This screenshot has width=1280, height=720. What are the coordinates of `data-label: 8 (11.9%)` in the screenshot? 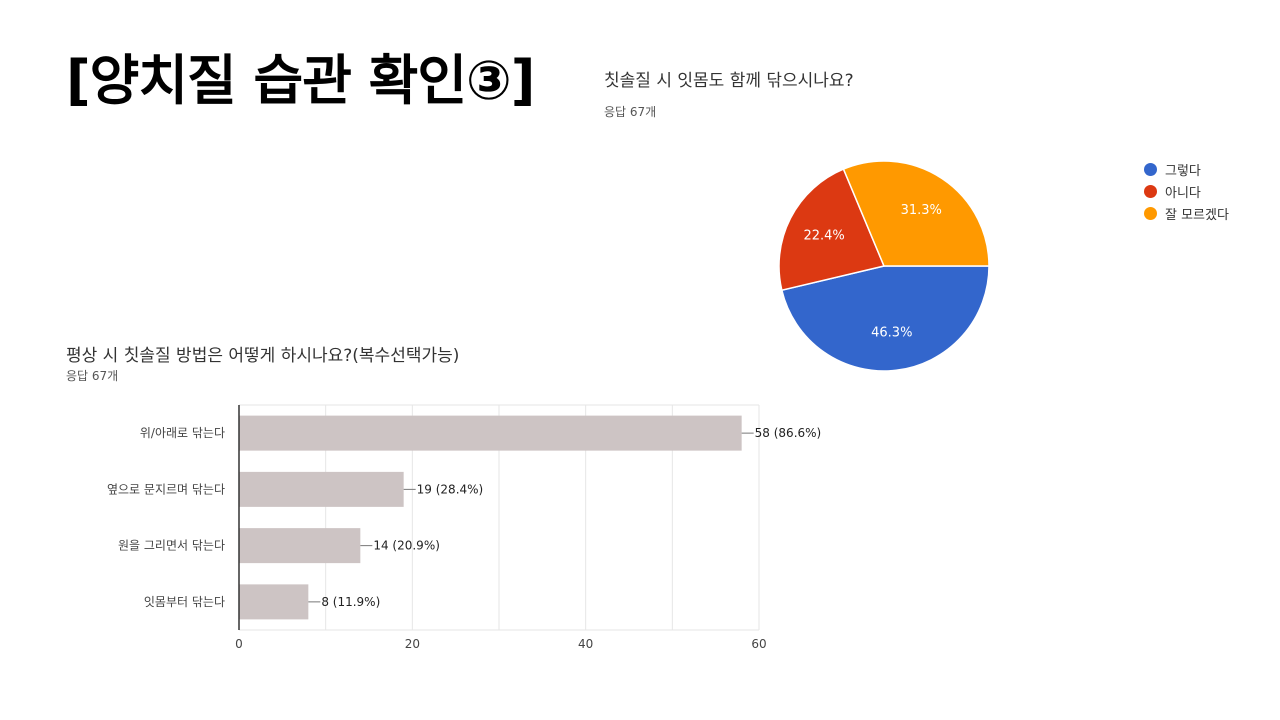 It's located at (350, 602).